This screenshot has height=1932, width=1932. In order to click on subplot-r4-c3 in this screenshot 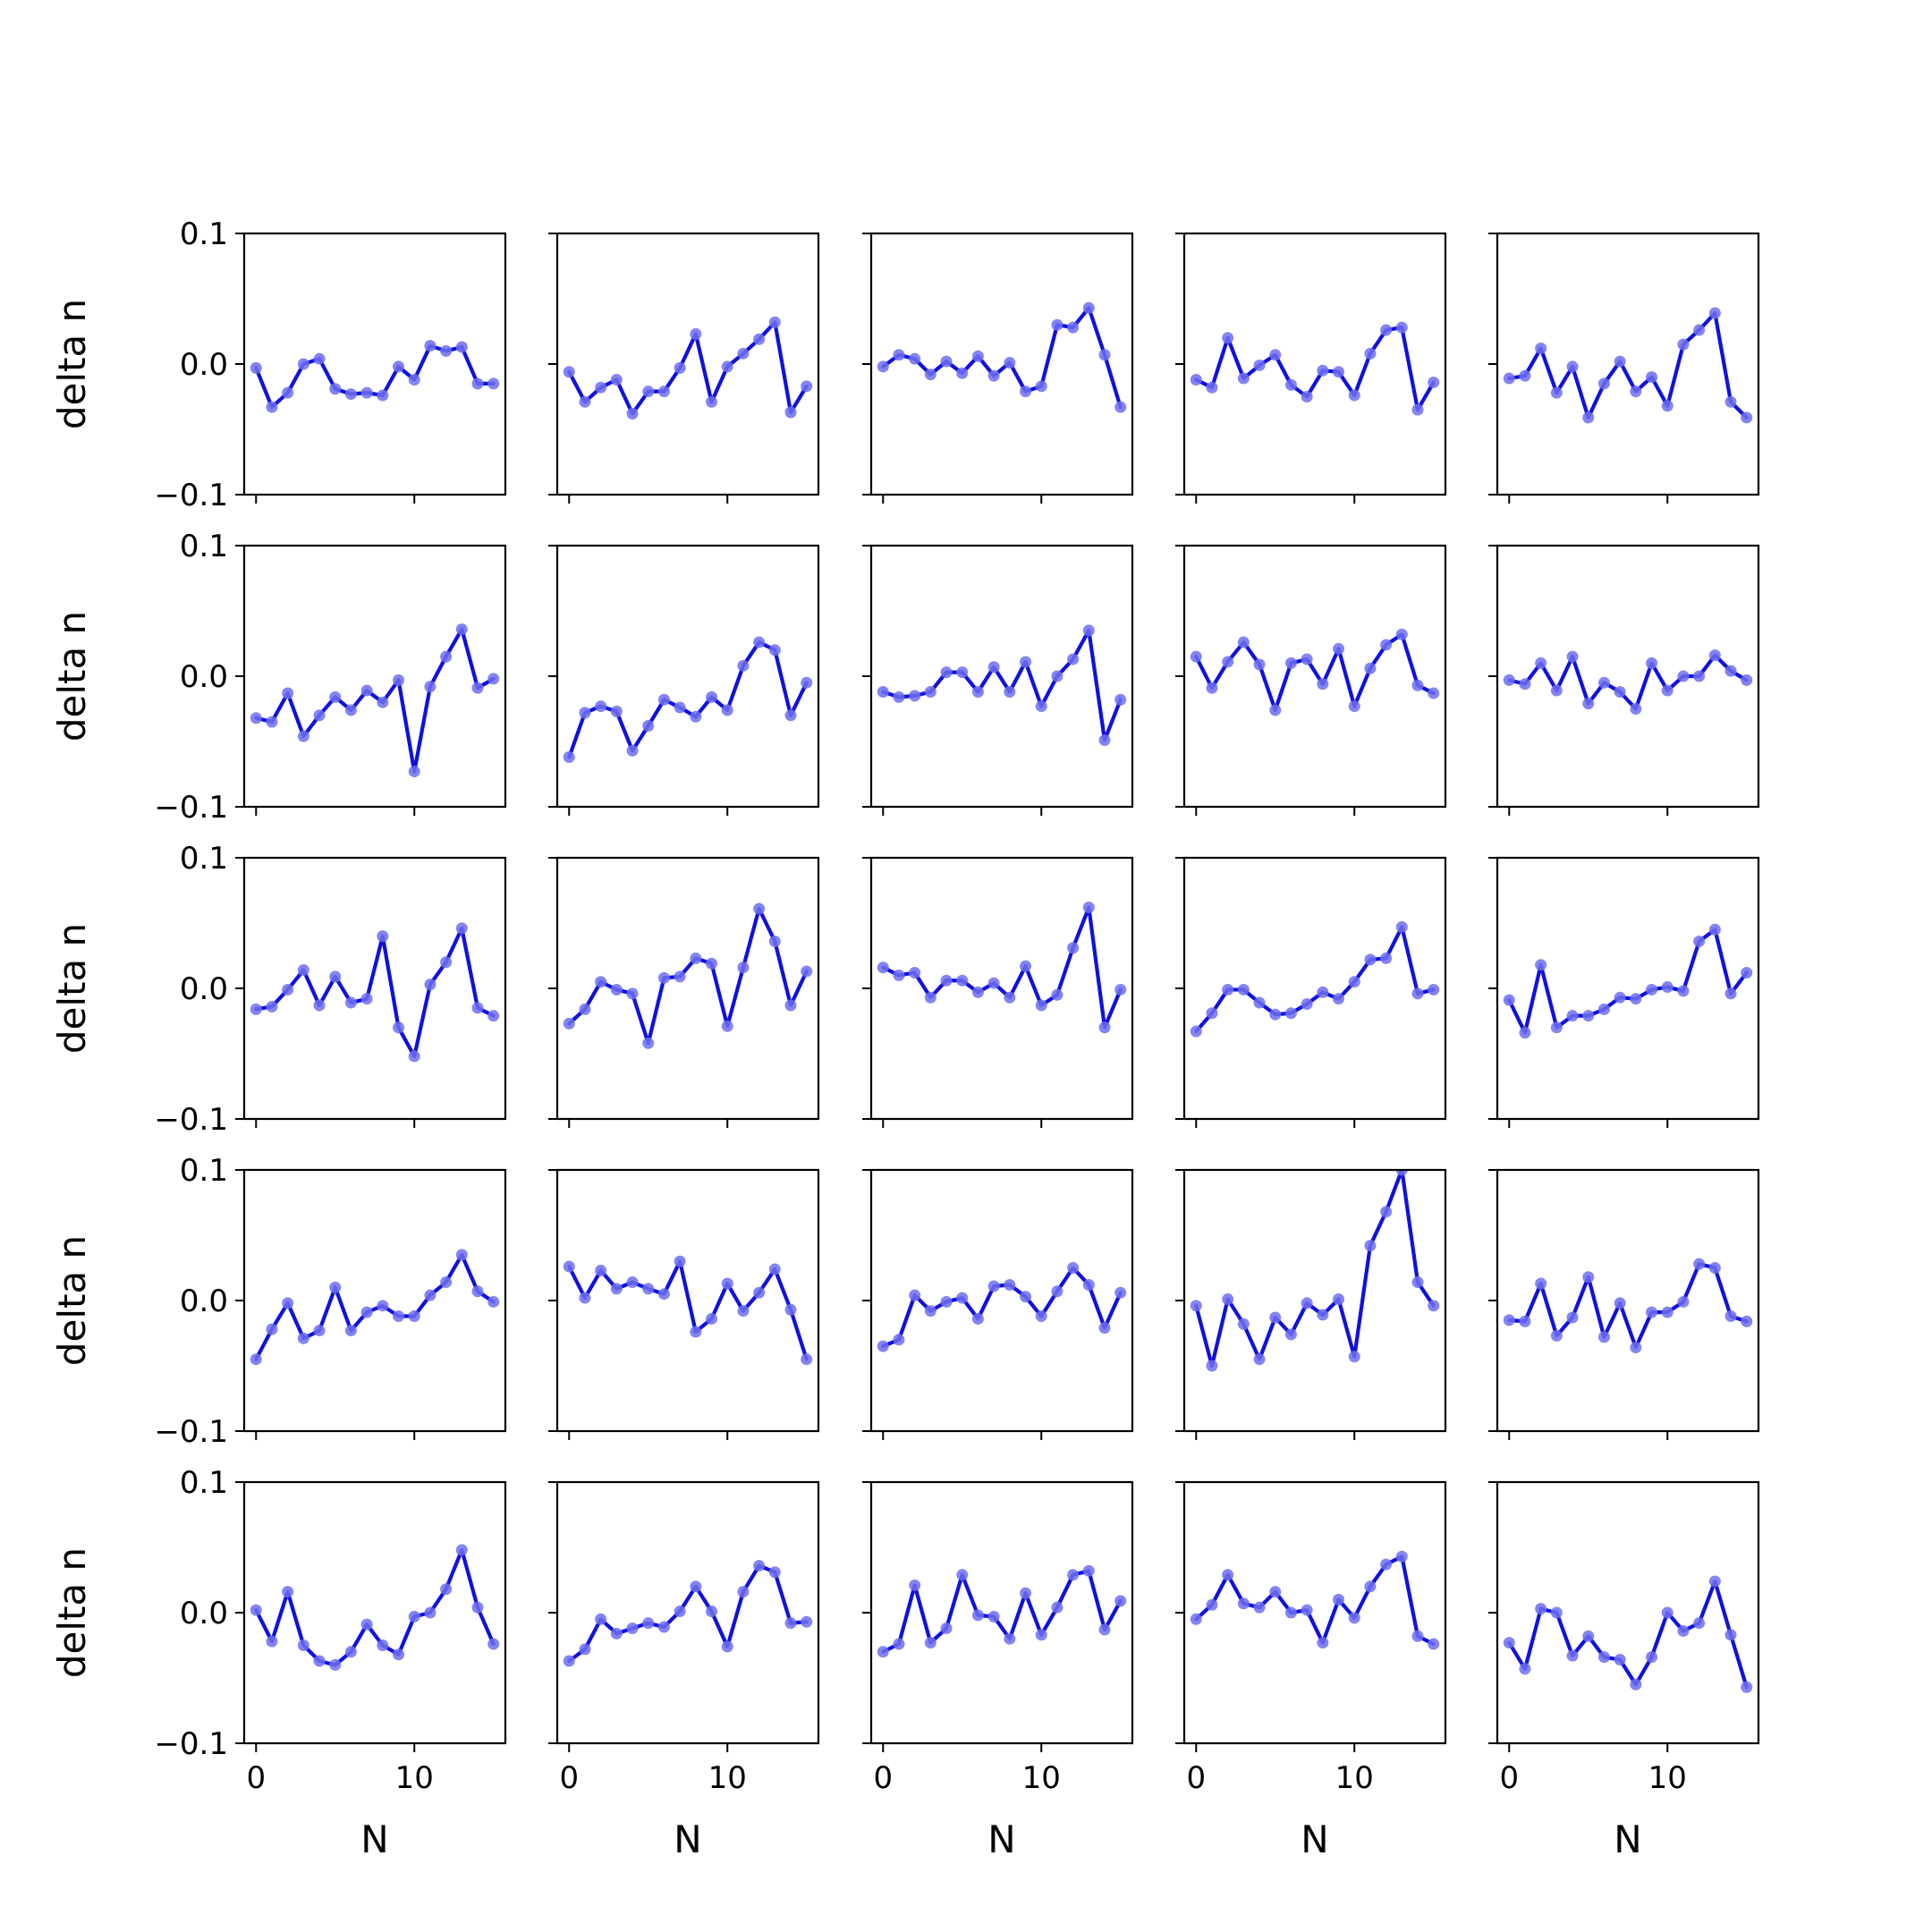, I will do `click(998, 1304)`.